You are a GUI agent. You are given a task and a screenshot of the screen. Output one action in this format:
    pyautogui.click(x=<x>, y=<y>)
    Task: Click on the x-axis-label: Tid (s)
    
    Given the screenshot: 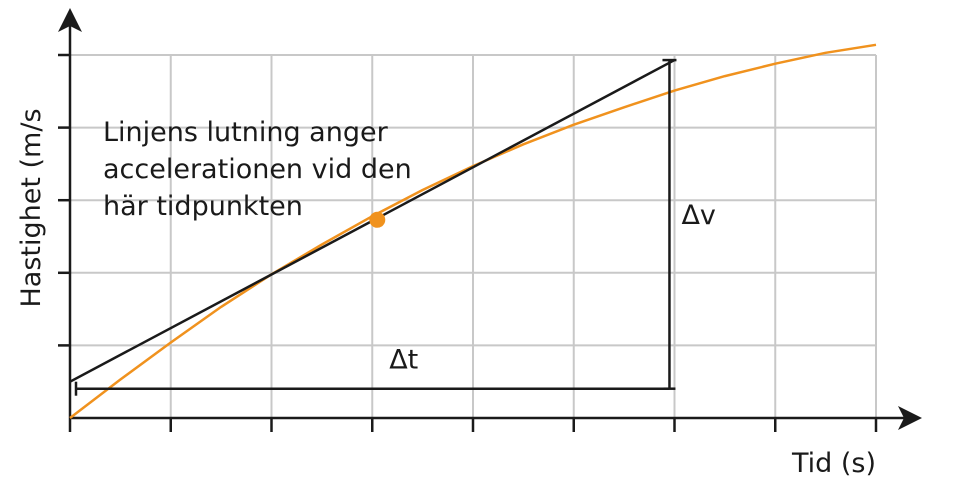 What is the action you would take?
    pyautogui.click(x=833, y=463)
    